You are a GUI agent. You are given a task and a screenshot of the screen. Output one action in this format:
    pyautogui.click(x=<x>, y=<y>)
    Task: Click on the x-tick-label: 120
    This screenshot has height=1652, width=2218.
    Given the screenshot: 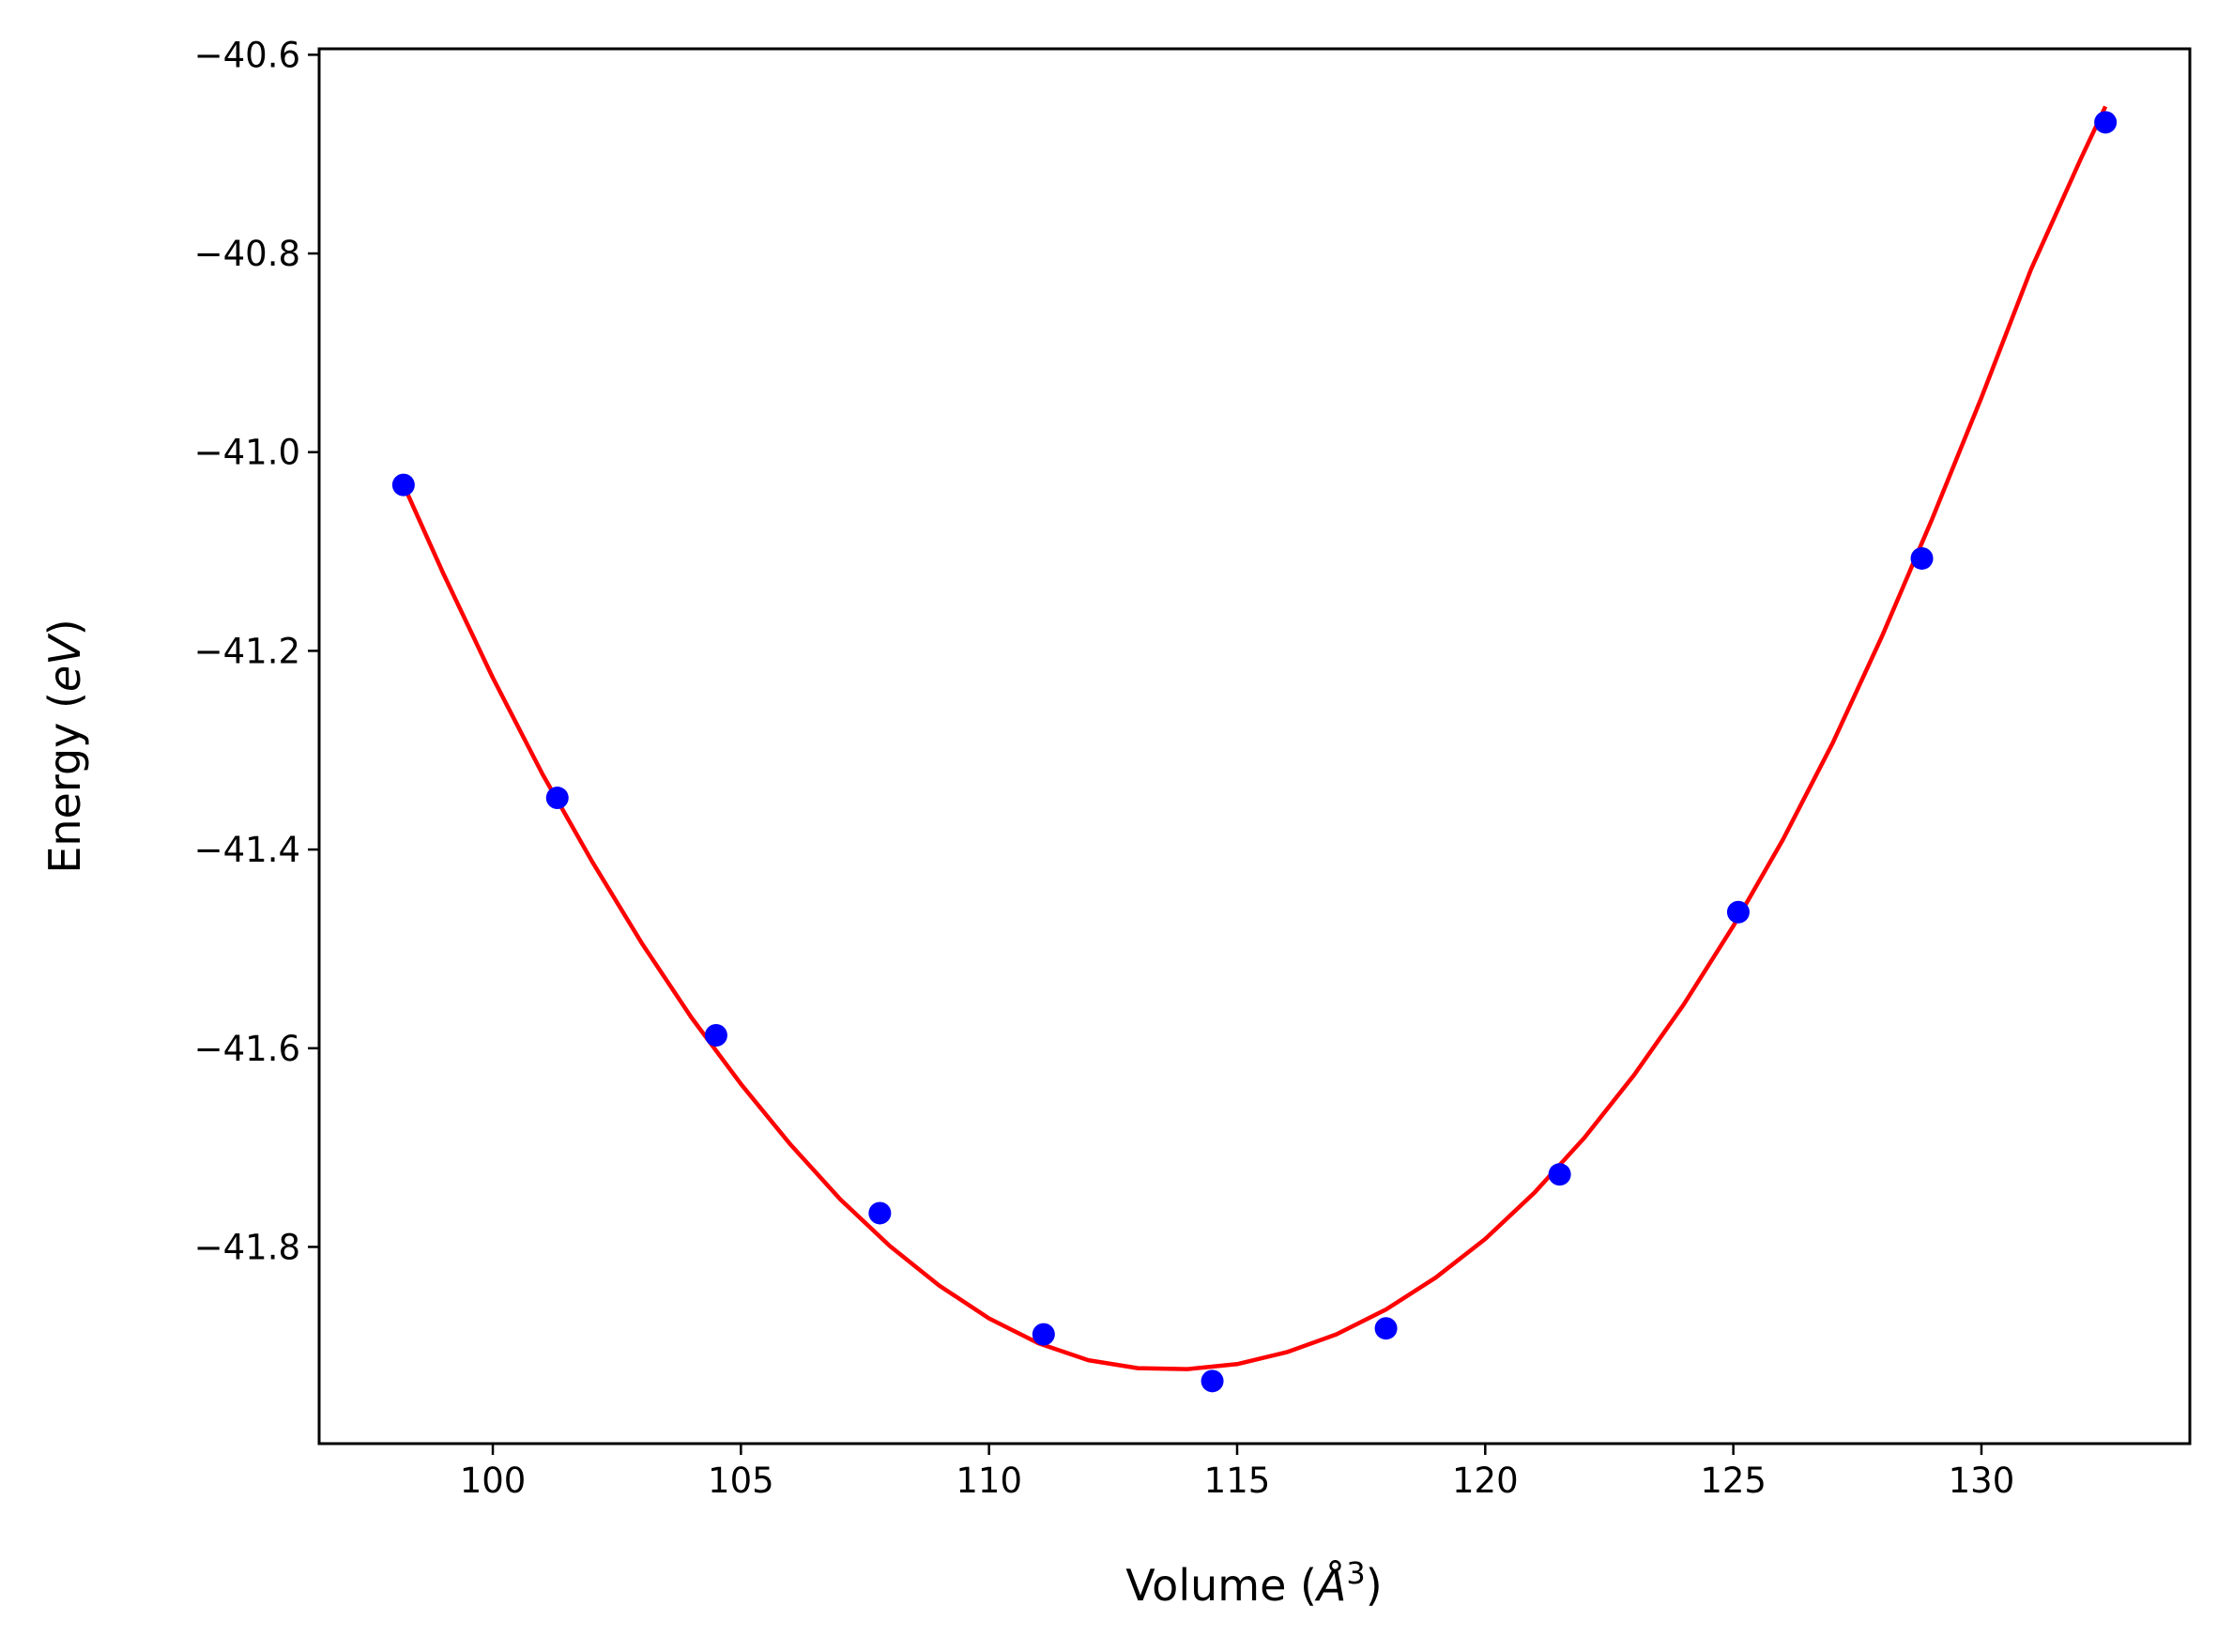 What is the action you would take?
    pyautogui.click(x=1485, y=1481)
    